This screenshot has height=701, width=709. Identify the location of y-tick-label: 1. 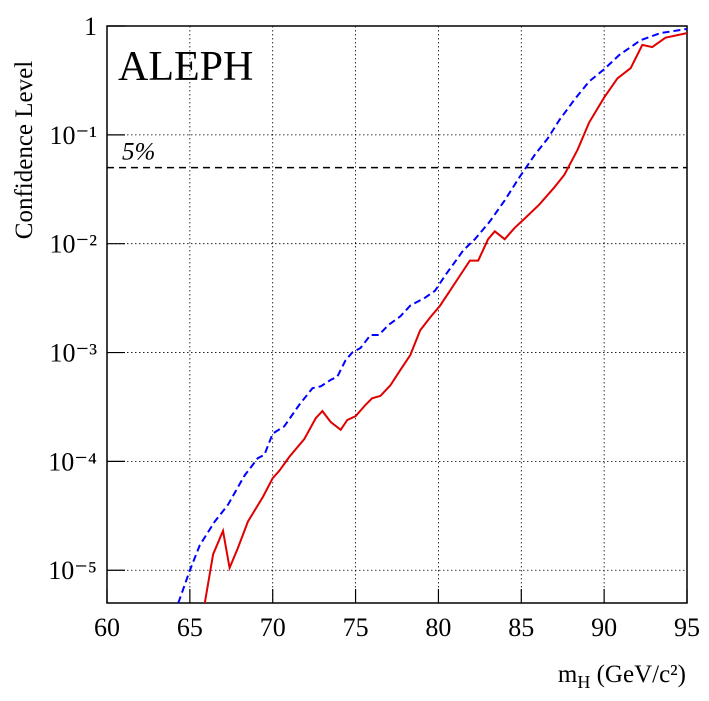
(90, 26).